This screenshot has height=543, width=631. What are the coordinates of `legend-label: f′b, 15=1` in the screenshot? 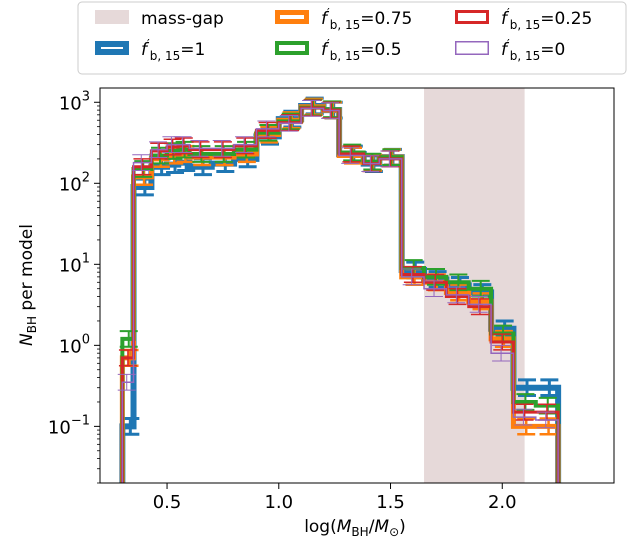 It's located at (173, 50).